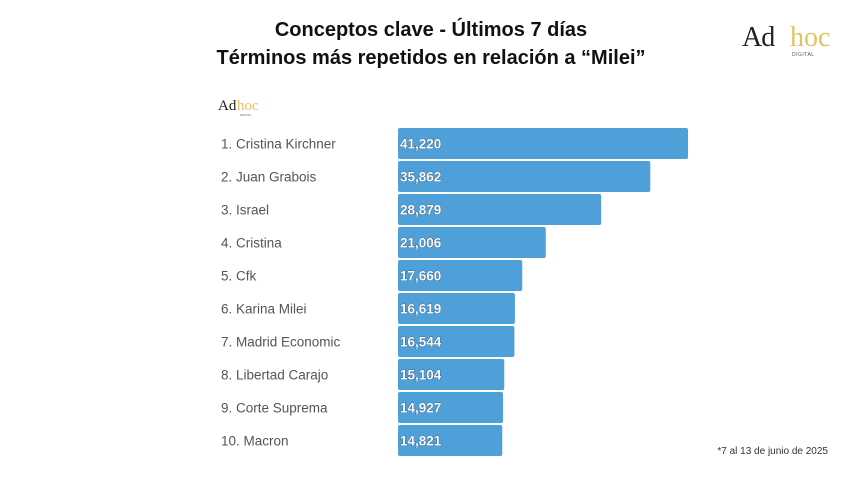  What do you see at coordinates (281, 342) in the screenshot?
I see `category-label: 7. Madrid Economic` at bounding box center [281, 342].